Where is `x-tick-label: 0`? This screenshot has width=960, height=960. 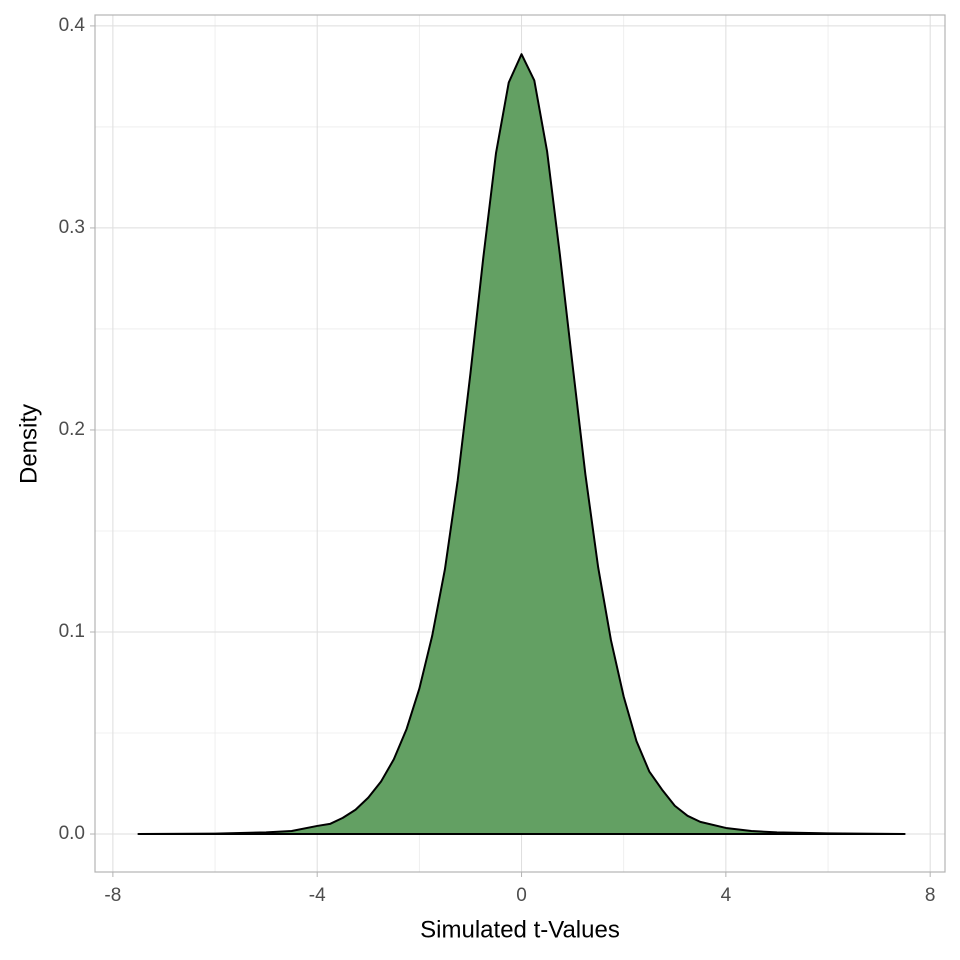
x-tick-label: 0 is located at coordinates (521, 895).